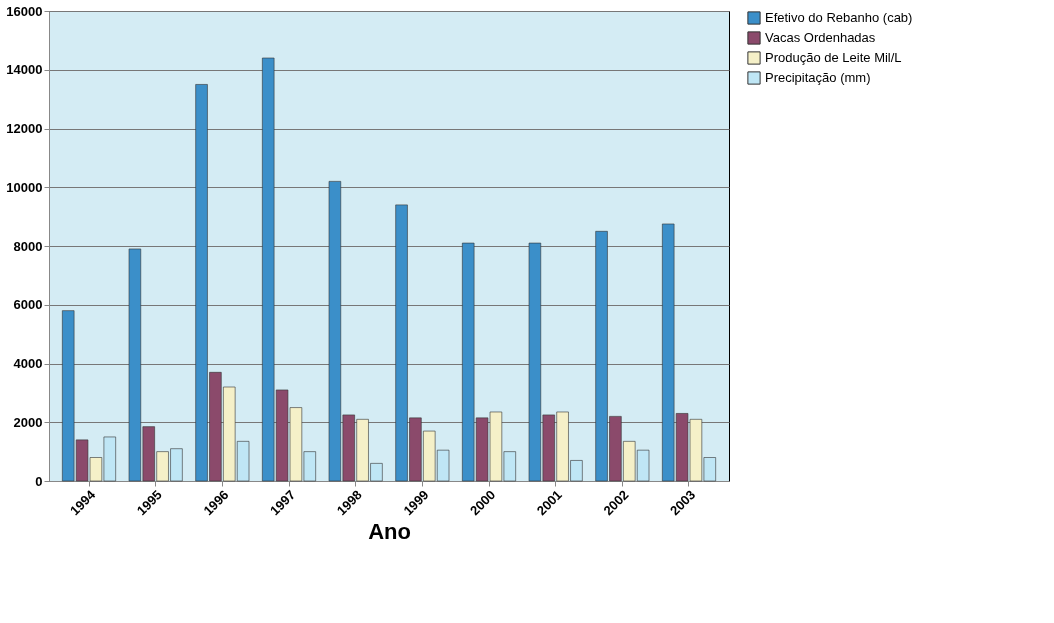  What do you see at coordinates (818, 77) in the screenshot?
I see `legend-label: Precipitação (mm)` at bounding box center [818, 77].